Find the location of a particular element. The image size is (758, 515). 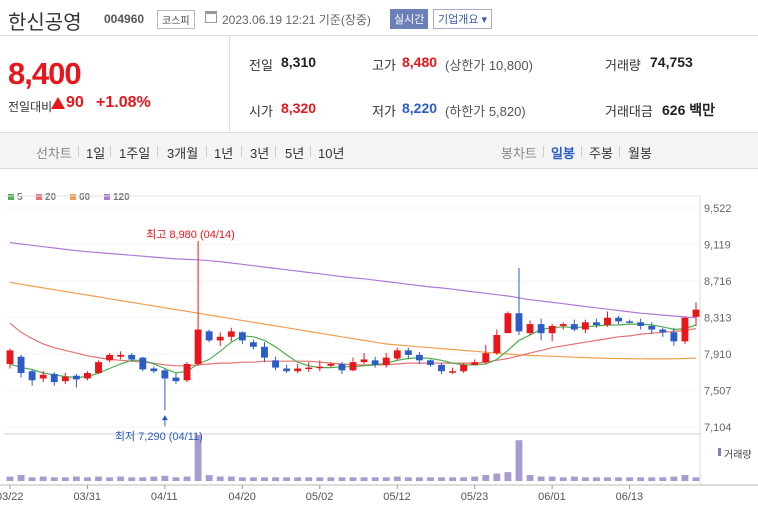

period-1y: 1년 is located at coordinates (224, 153).